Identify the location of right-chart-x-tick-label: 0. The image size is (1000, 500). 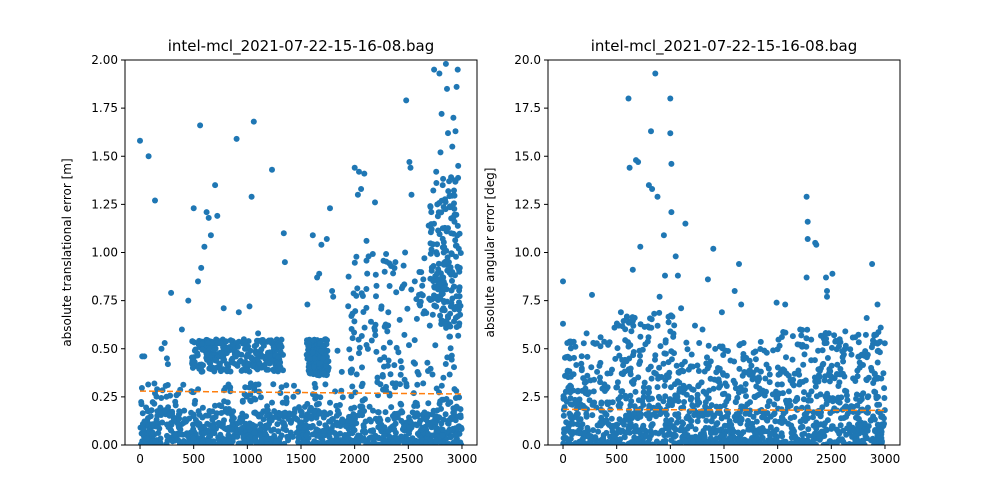
(563, 459).